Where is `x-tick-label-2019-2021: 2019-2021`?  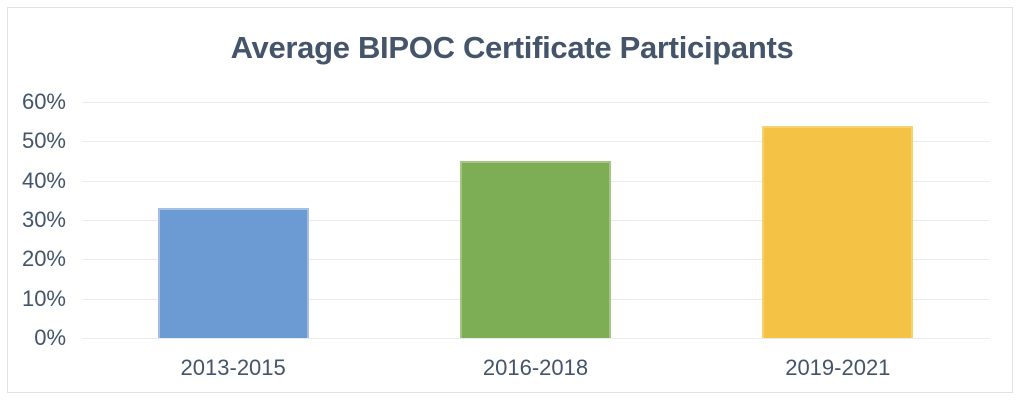
x-tick-label-2019-2021: 2019-2021 is located at coordinates (838, 367).